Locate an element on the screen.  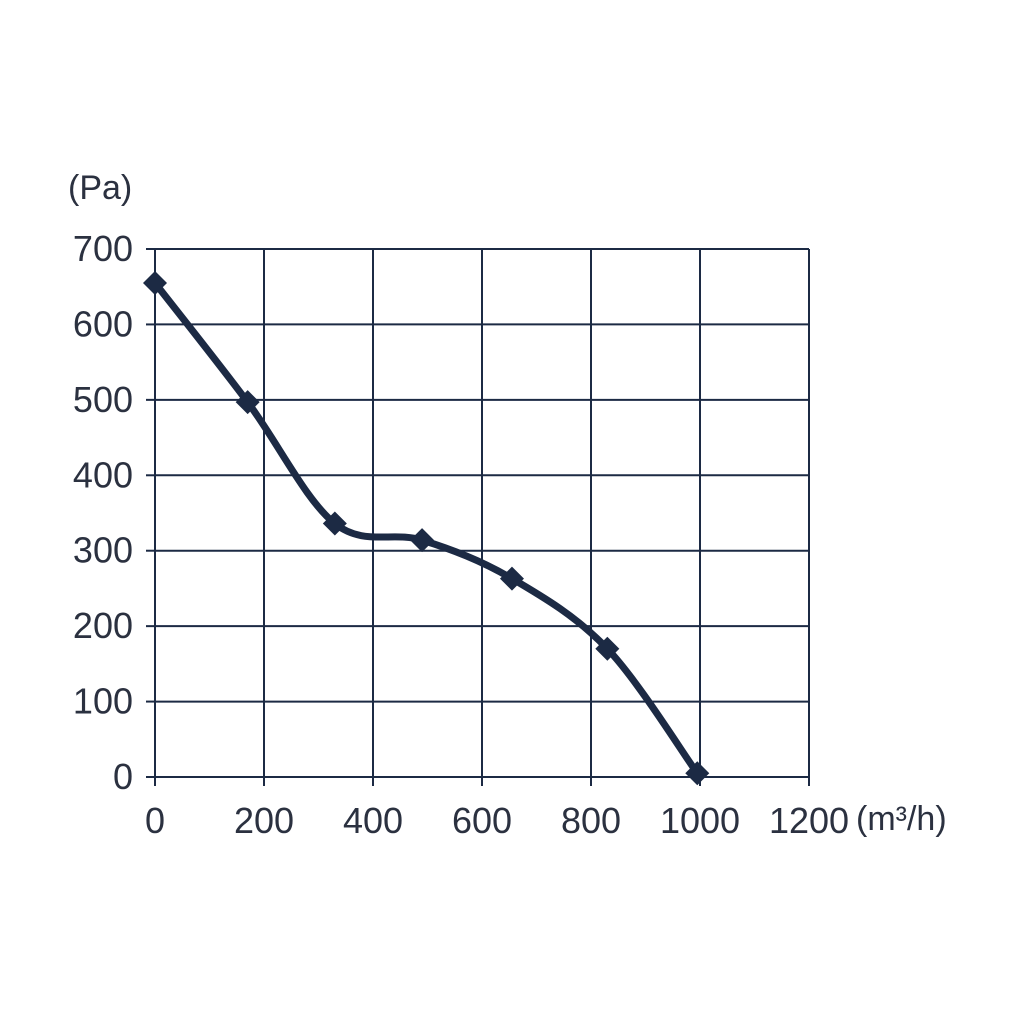
y-axis-unit-label: (Pa) is located at coordinates (100, 188).